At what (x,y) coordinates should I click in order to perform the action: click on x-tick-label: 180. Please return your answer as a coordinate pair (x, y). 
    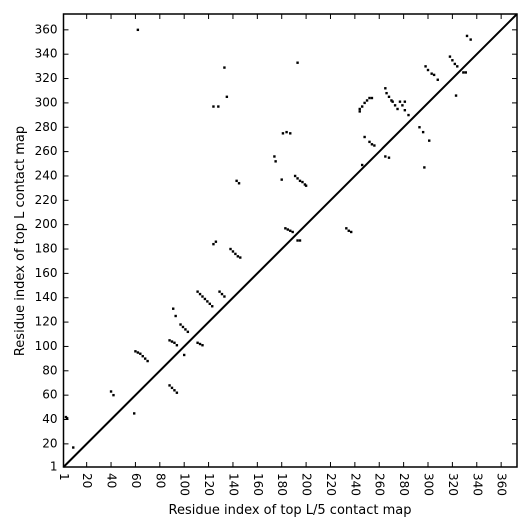
    Looking at the image, I should click on (282, 484).